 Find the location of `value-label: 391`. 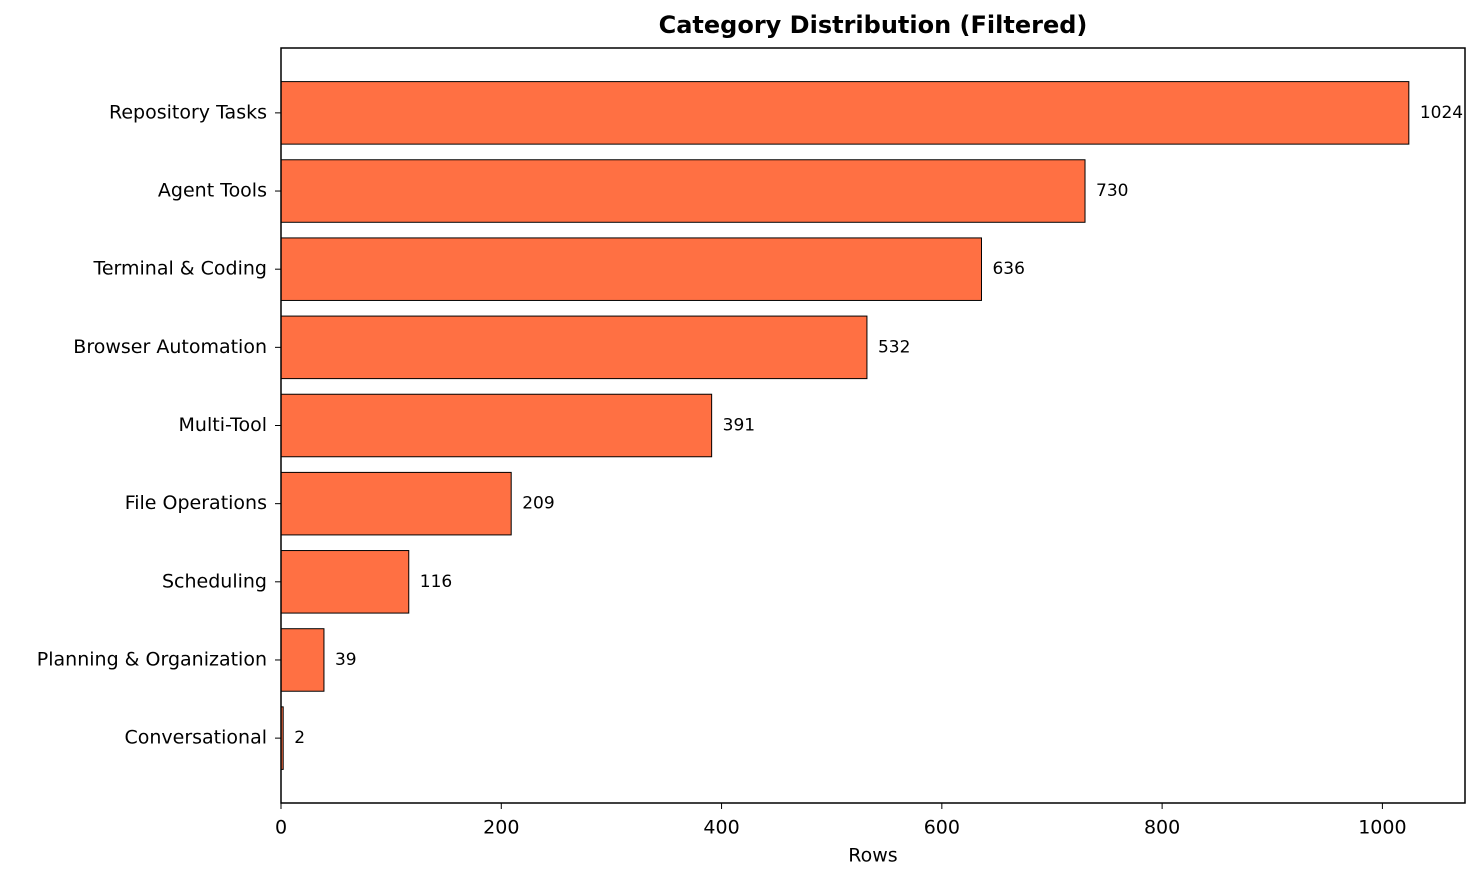

value-label: 391 is located at coordinates (739, 426).